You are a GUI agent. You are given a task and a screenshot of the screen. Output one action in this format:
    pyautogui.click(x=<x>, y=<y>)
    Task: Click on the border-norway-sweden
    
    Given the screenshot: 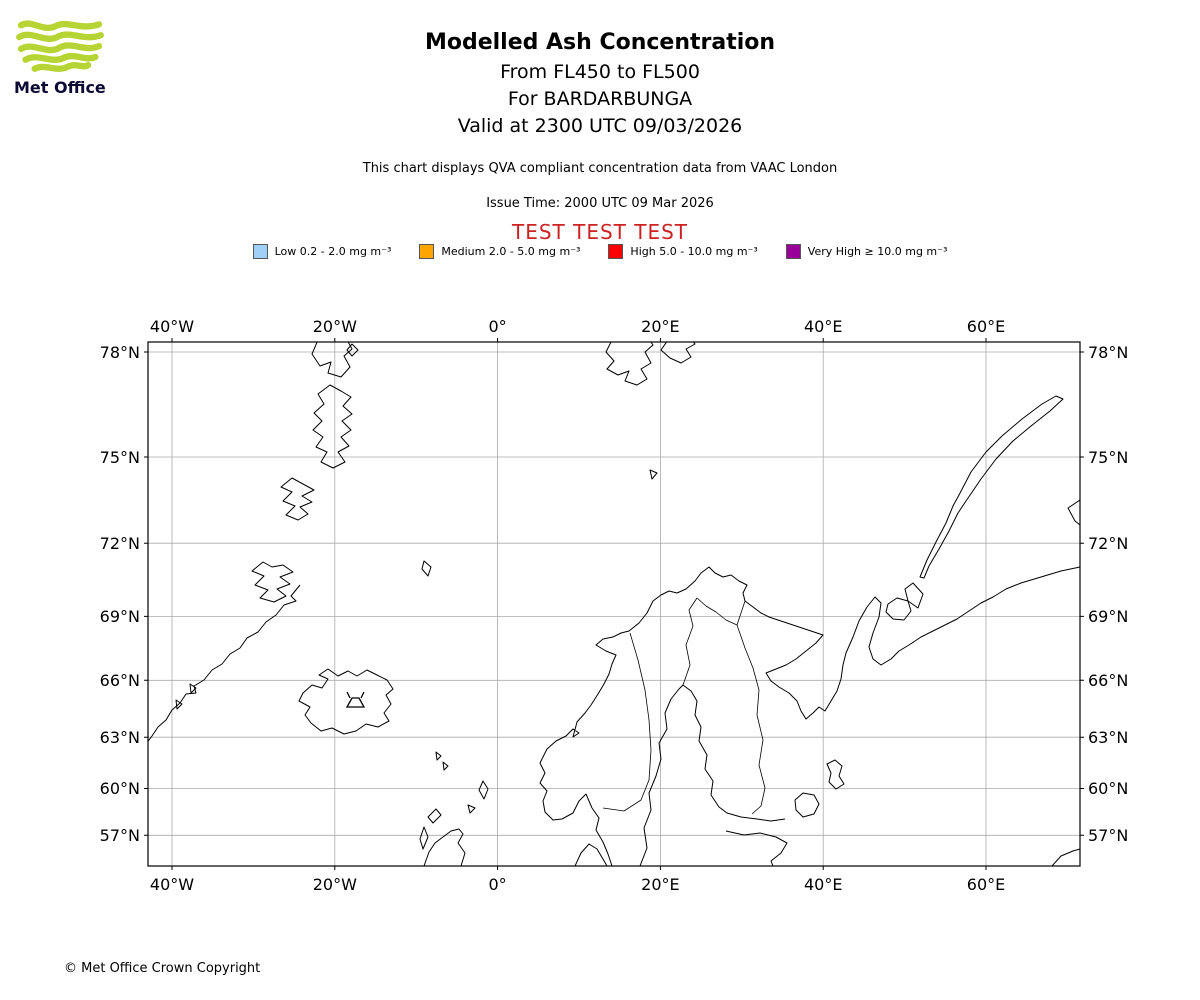 What is the action you would take?
    pyautogui.click(x=627, y=722)
    